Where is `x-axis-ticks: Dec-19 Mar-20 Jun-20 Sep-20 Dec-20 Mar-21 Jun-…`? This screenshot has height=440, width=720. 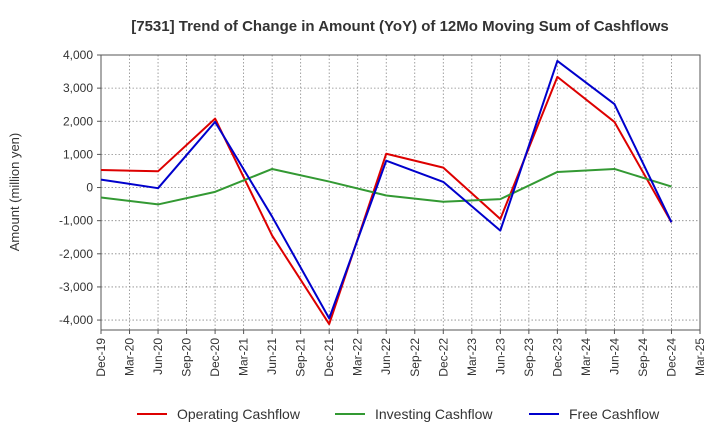 x-axis-ticks: Dec-19 Mar-20 Jun-20 Sep-20 Dec-20 Mar-21 Jun-… is located at coordinates (400, 353).